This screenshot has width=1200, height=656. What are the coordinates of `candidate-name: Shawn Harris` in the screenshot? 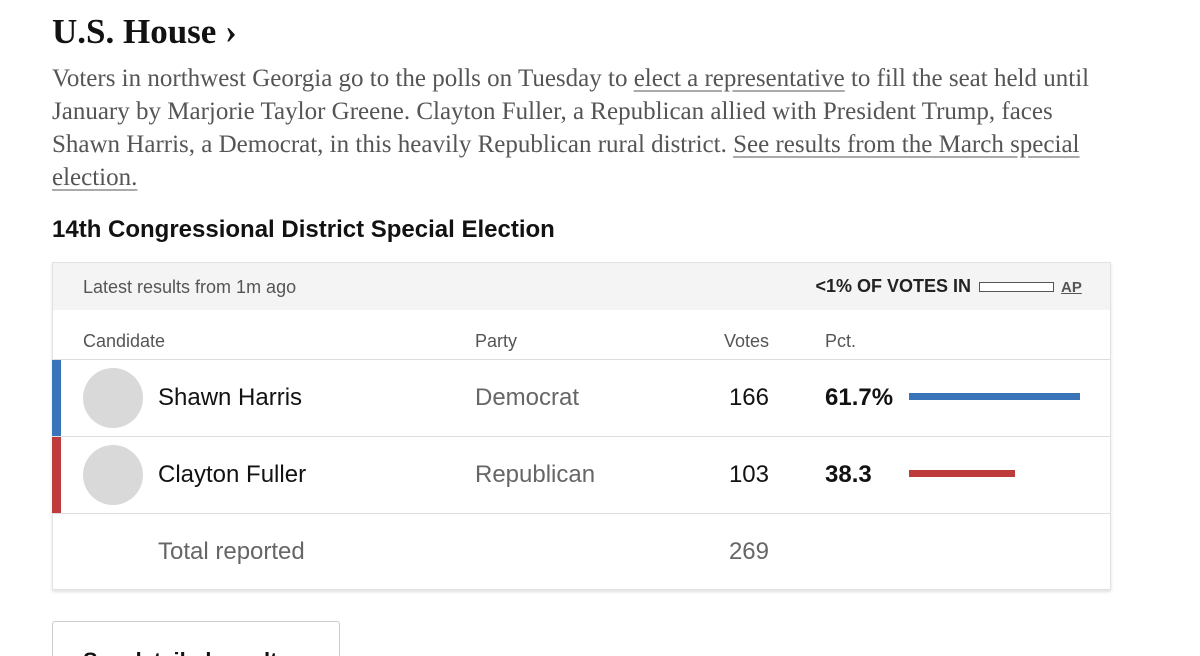 It's located at (230, 397).